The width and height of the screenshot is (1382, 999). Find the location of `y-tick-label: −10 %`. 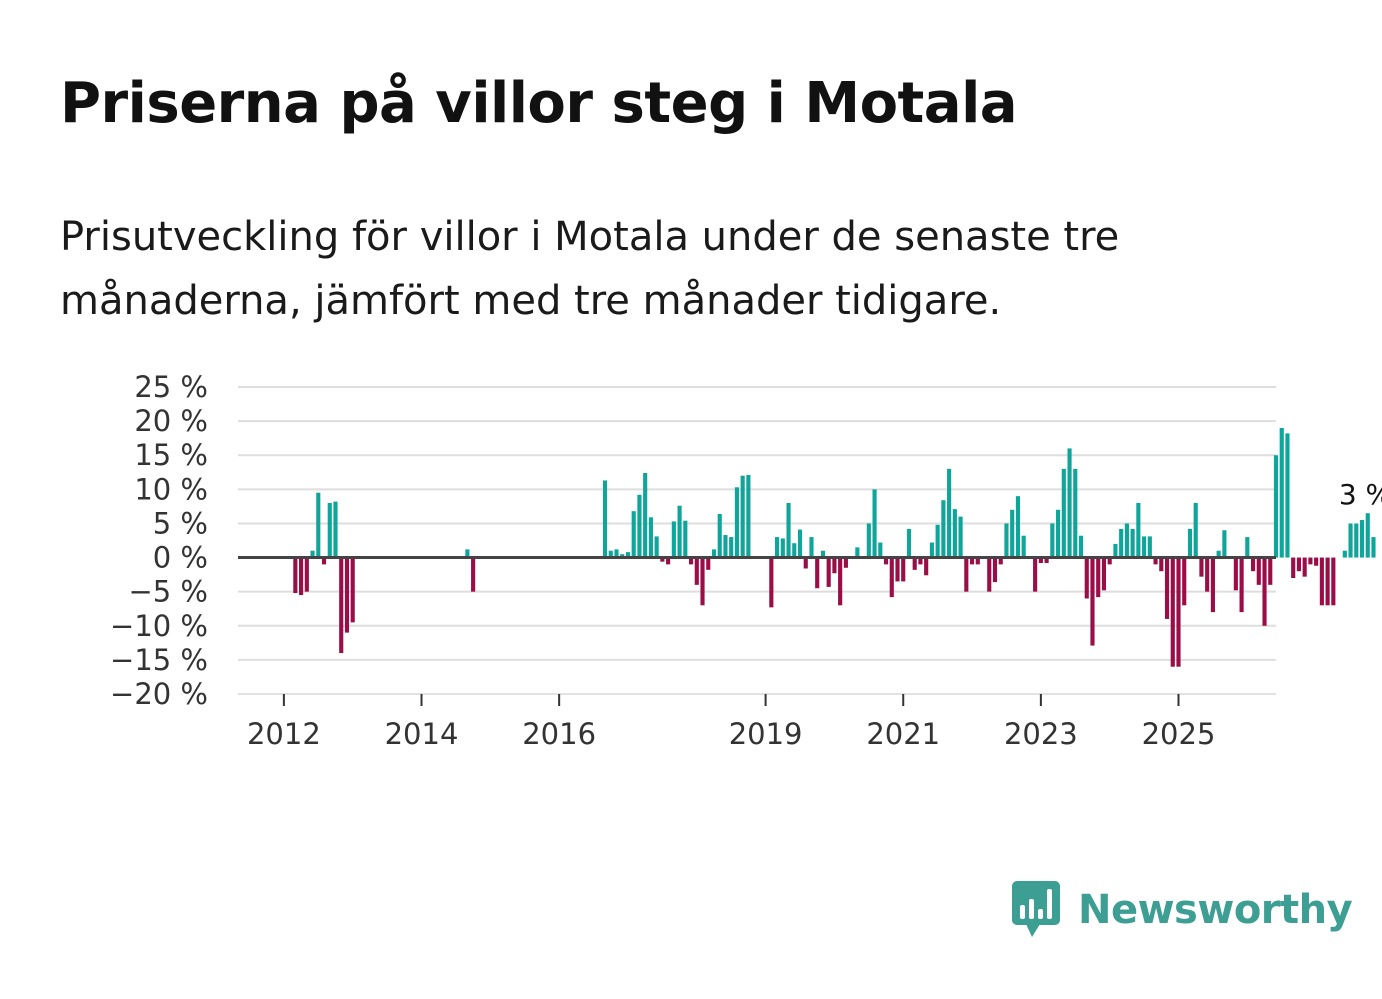

y-tick-label: −10 % is located at coordinates (159, 626).